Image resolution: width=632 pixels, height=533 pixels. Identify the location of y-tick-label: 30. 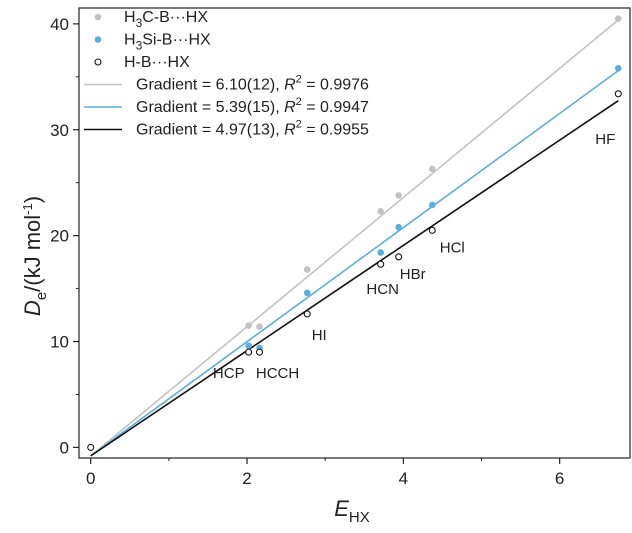
(59, 130).